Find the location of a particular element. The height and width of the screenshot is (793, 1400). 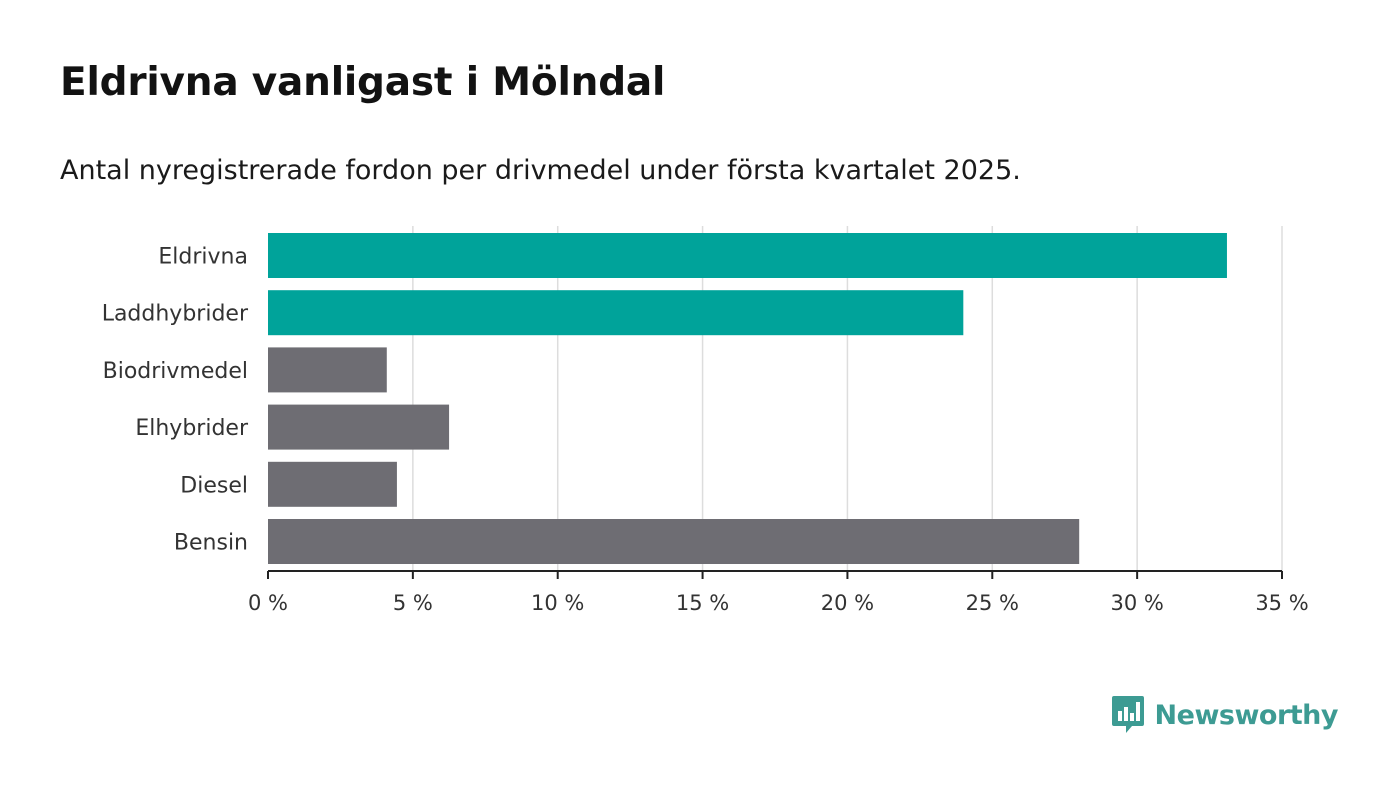

x-tick-label: 5 % is located at coordinates (413, 603).